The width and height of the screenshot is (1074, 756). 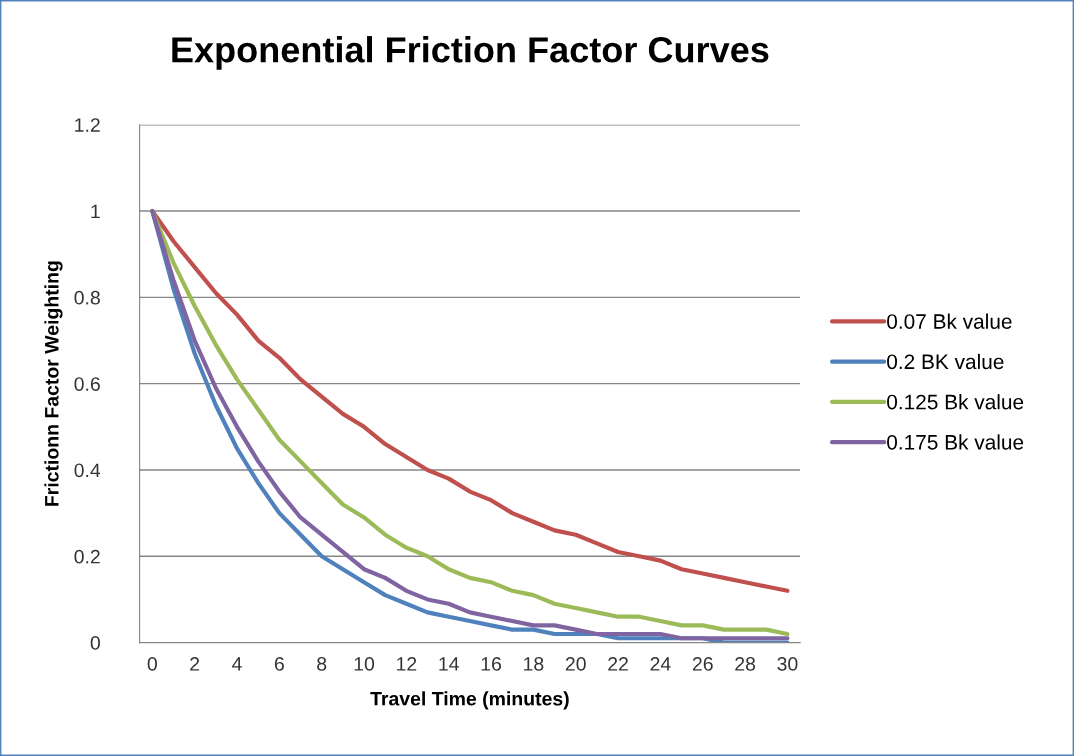 I want to click on x-tick-label: 26, so click(x=702, y=664).